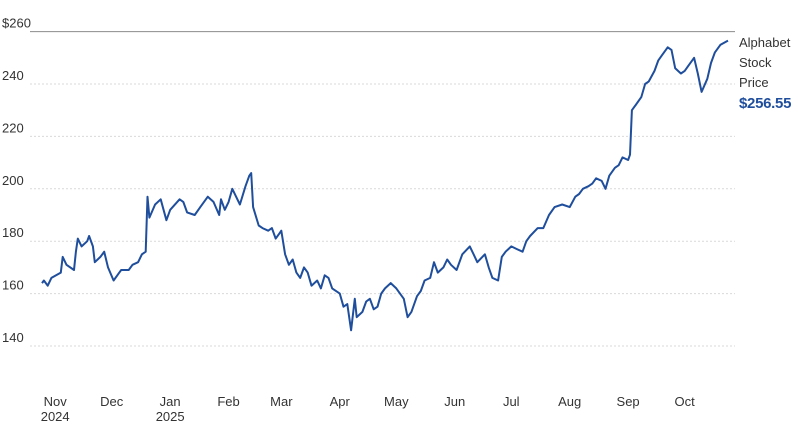  I want to click on x-tick-label: Sep, so click(628, 401).